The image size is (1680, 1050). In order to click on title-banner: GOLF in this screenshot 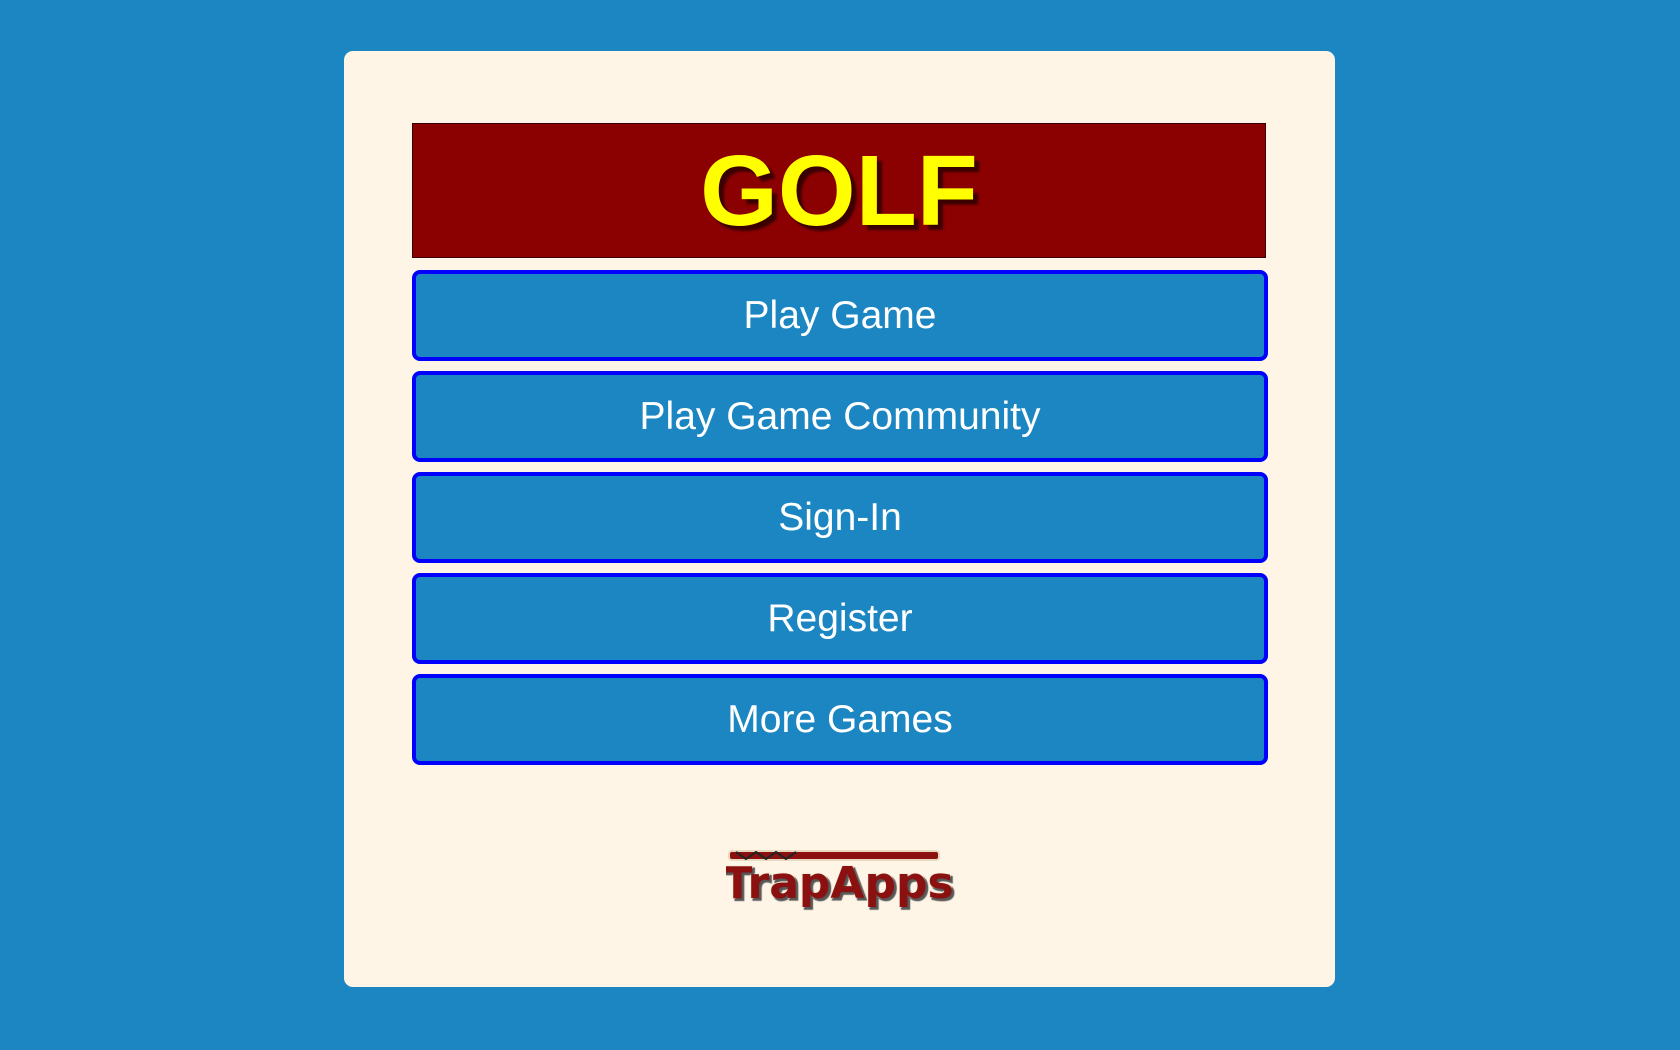, I will do `click(839, 190)`.